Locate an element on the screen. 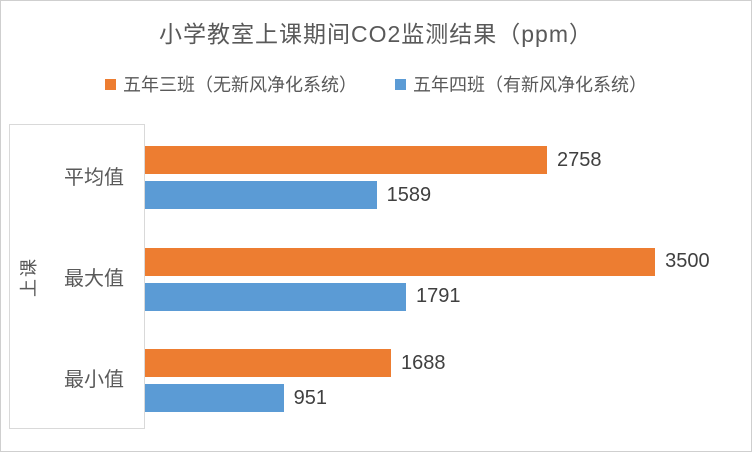  legend-label-series2: 五年四班（有新风净化系统） is located at coordinates (530, 85).